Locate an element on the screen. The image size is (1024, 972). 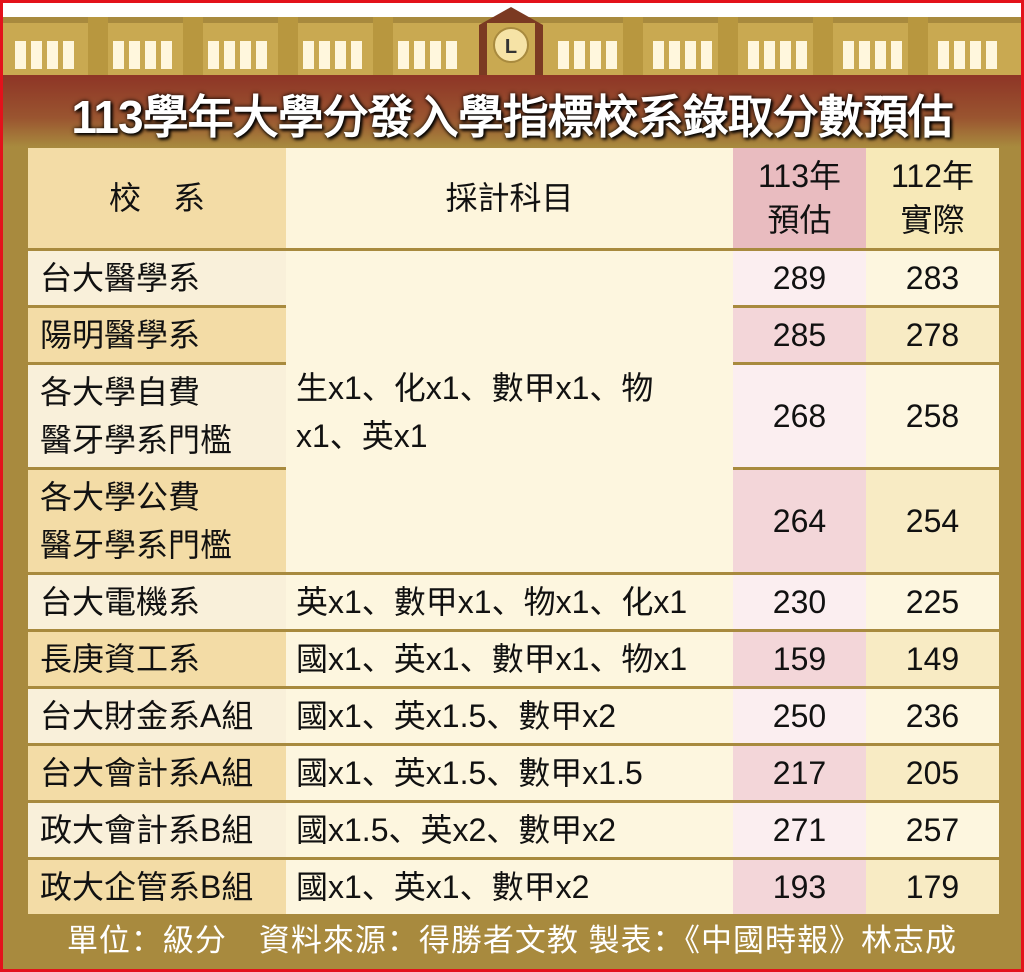
table-header: 校 系 採計科目 113年預估 112年 實際 is located at coordinates (513, 198).